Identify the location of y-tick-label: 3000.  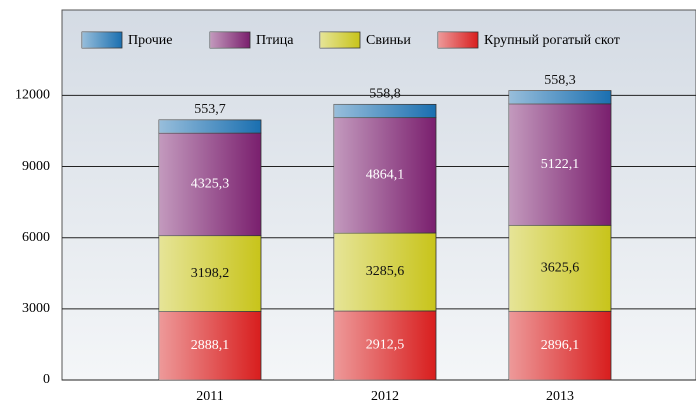
(36, 308).